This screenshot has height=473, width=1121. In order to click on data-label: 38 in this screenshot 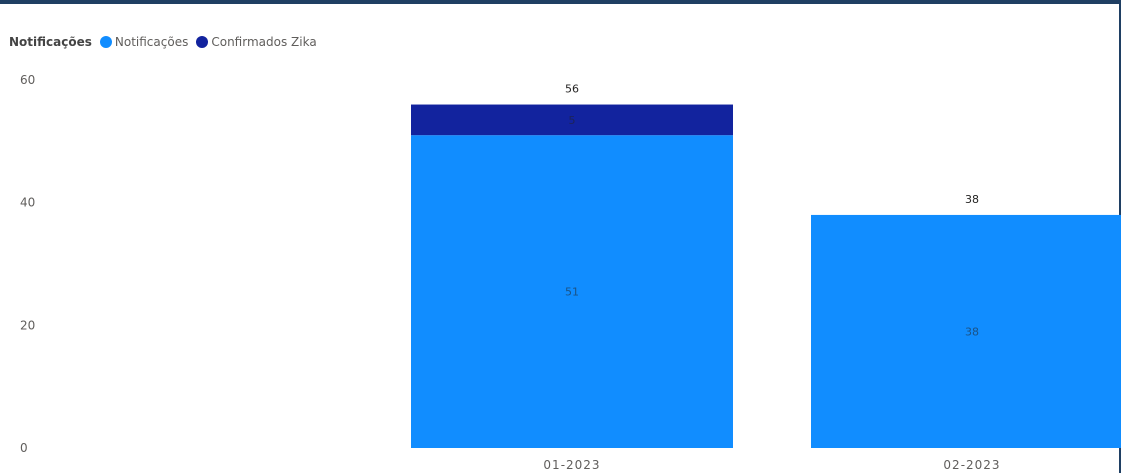, I will do `click(972, 331)`.